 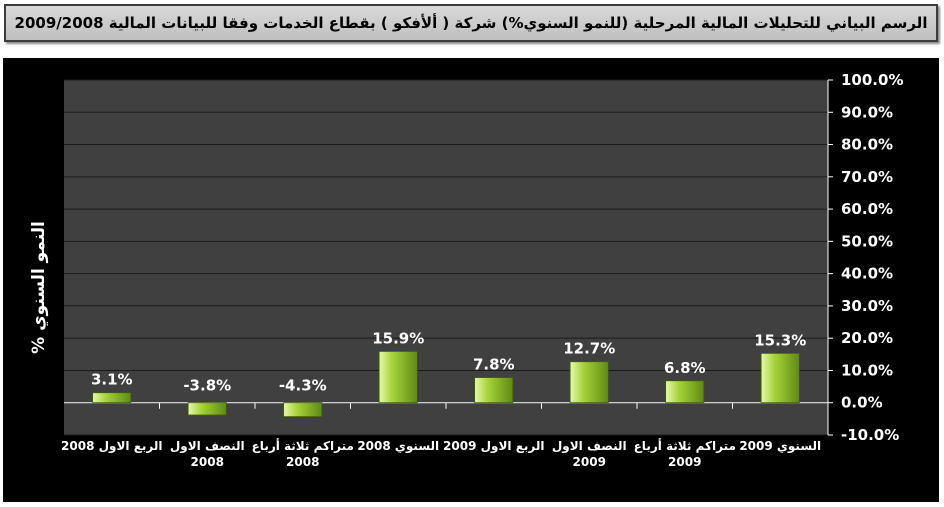 What do you see at coordinates (867, 338) in the screenshot?
I see `y-tick-label: 20.0%` at bounding box center [867, 338].